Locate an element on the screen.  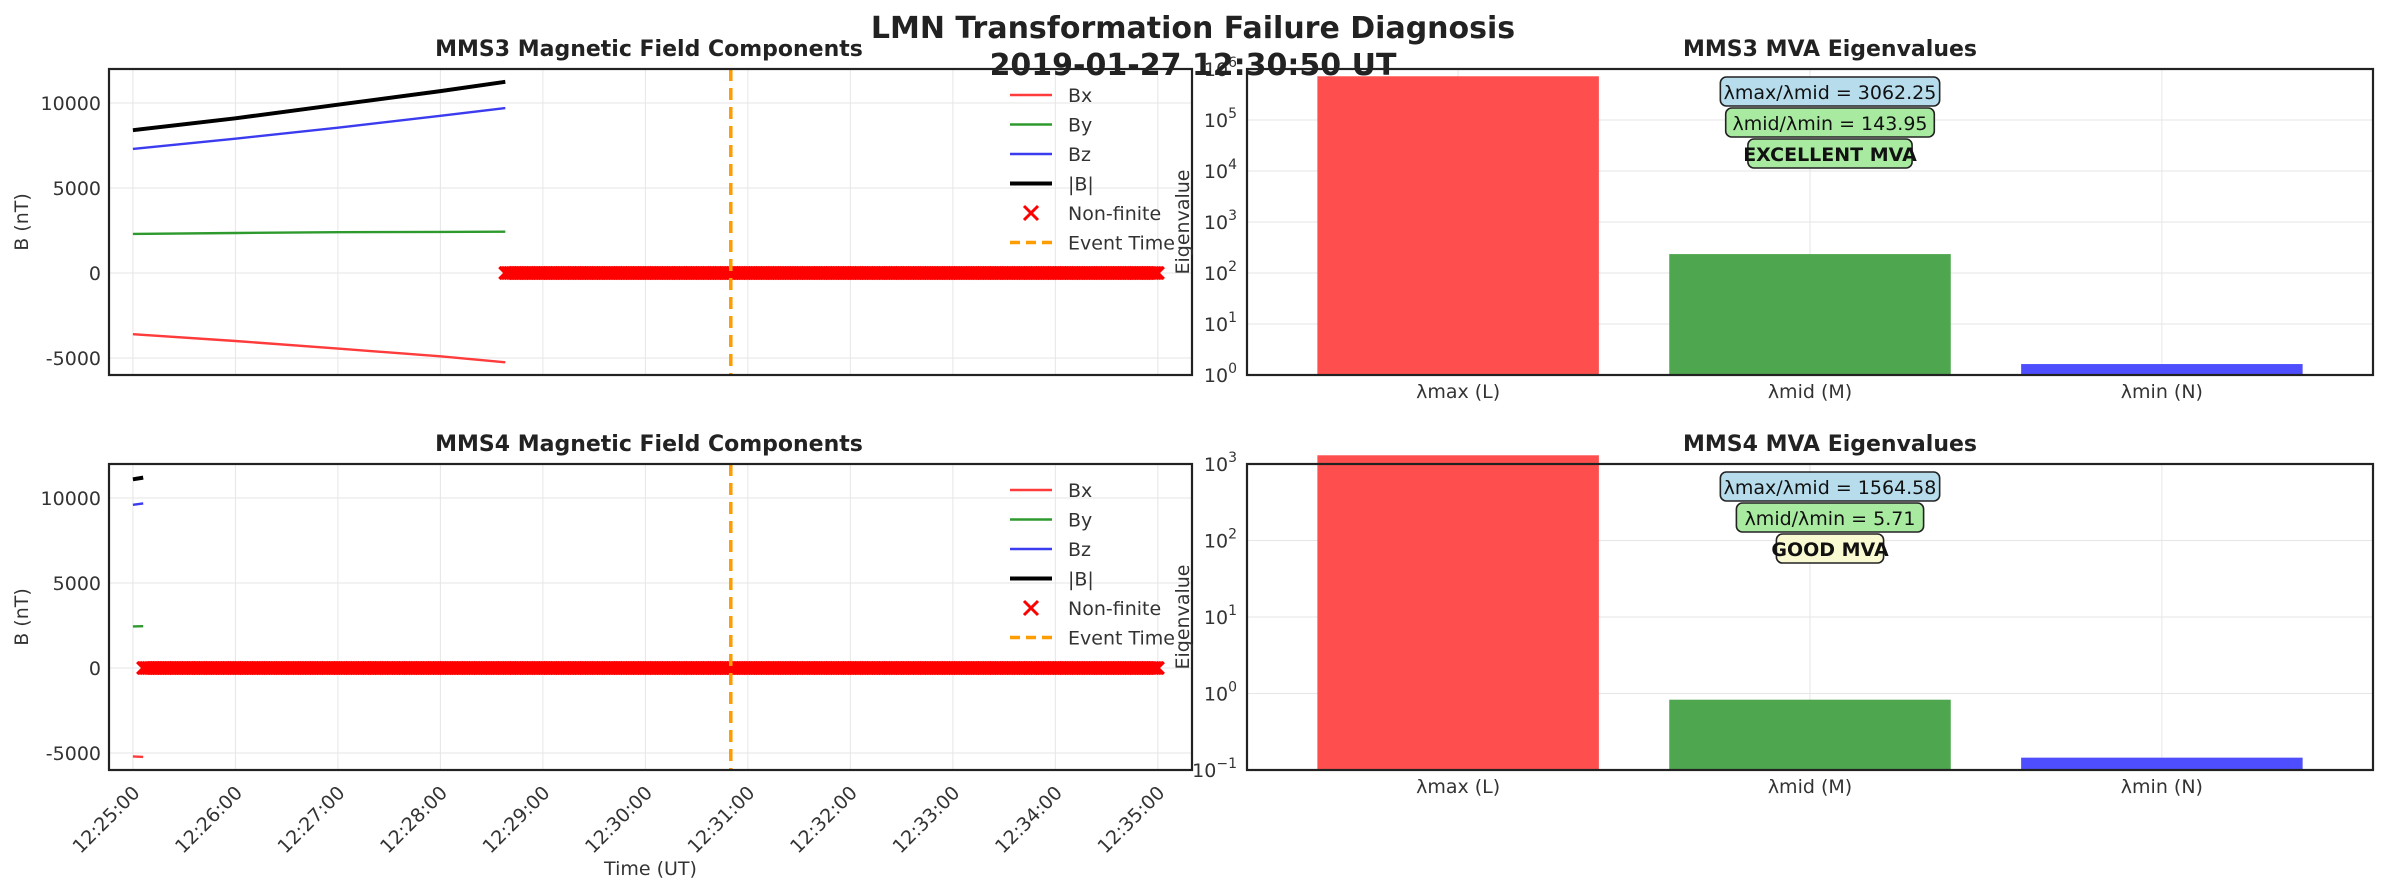
x-tick-label: 12:34:00 is located at coordinates (1029, 820).